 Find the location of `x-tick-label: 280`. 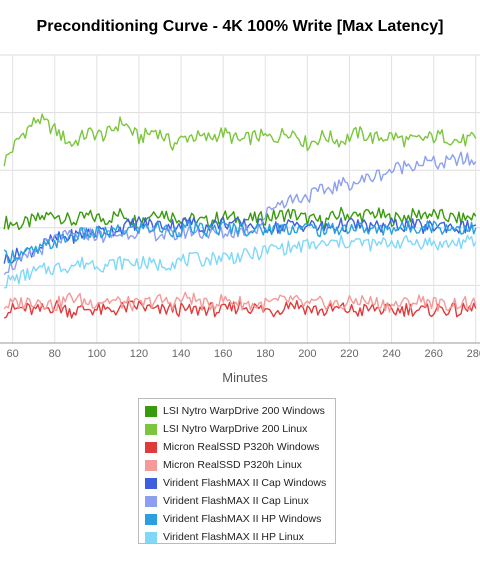

x-tick-label: 280 is located at coordinates (473, 354).